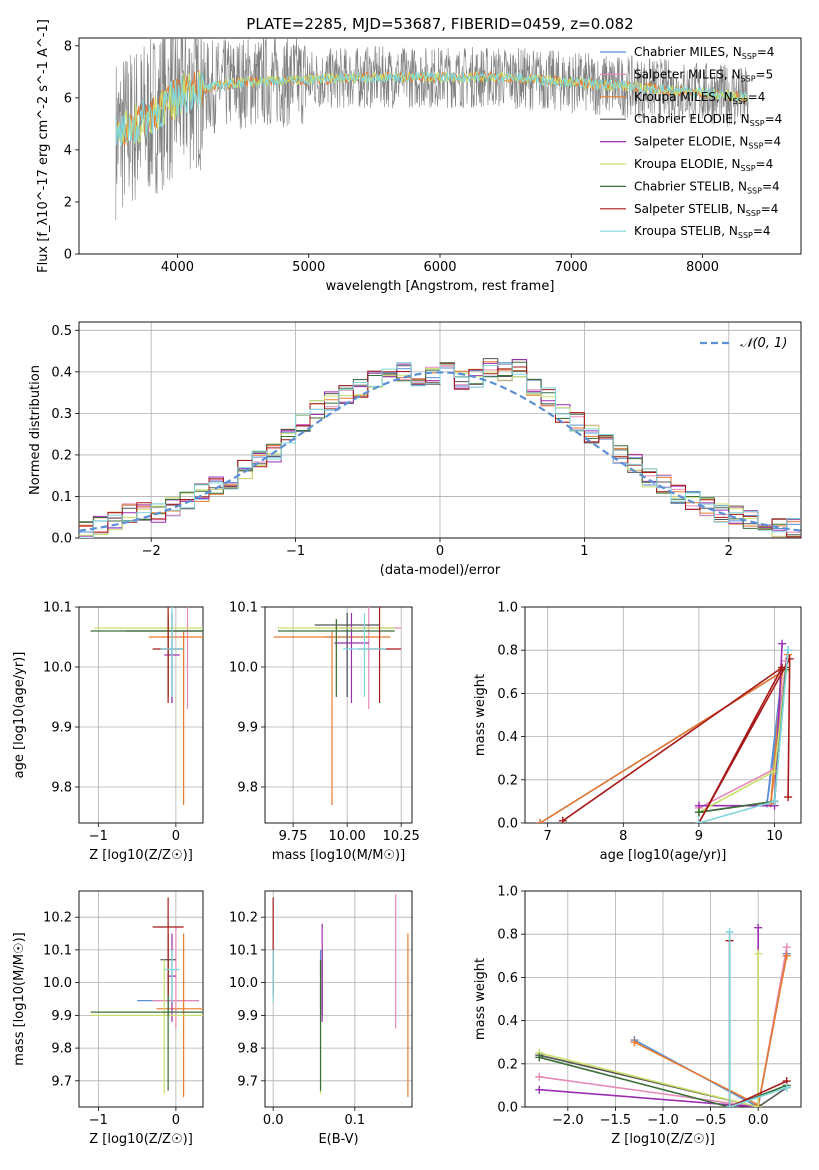  I want to click on x-tick-label: 9.75, so click(293, 836).